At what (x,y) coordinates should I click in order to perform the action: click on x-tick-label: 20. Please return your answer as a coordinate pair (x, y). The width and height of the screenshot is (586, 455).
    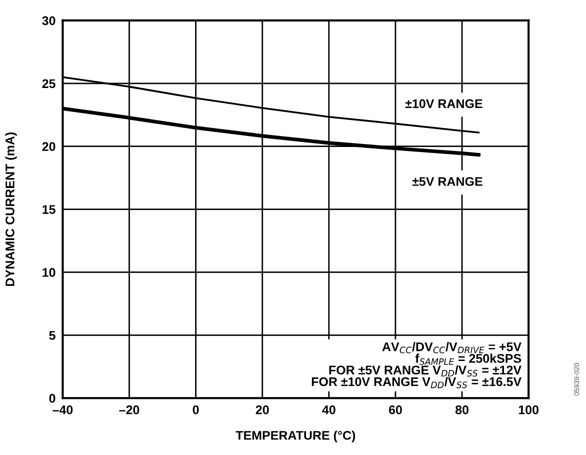
    Looking at the image, I should click on (262, 409).